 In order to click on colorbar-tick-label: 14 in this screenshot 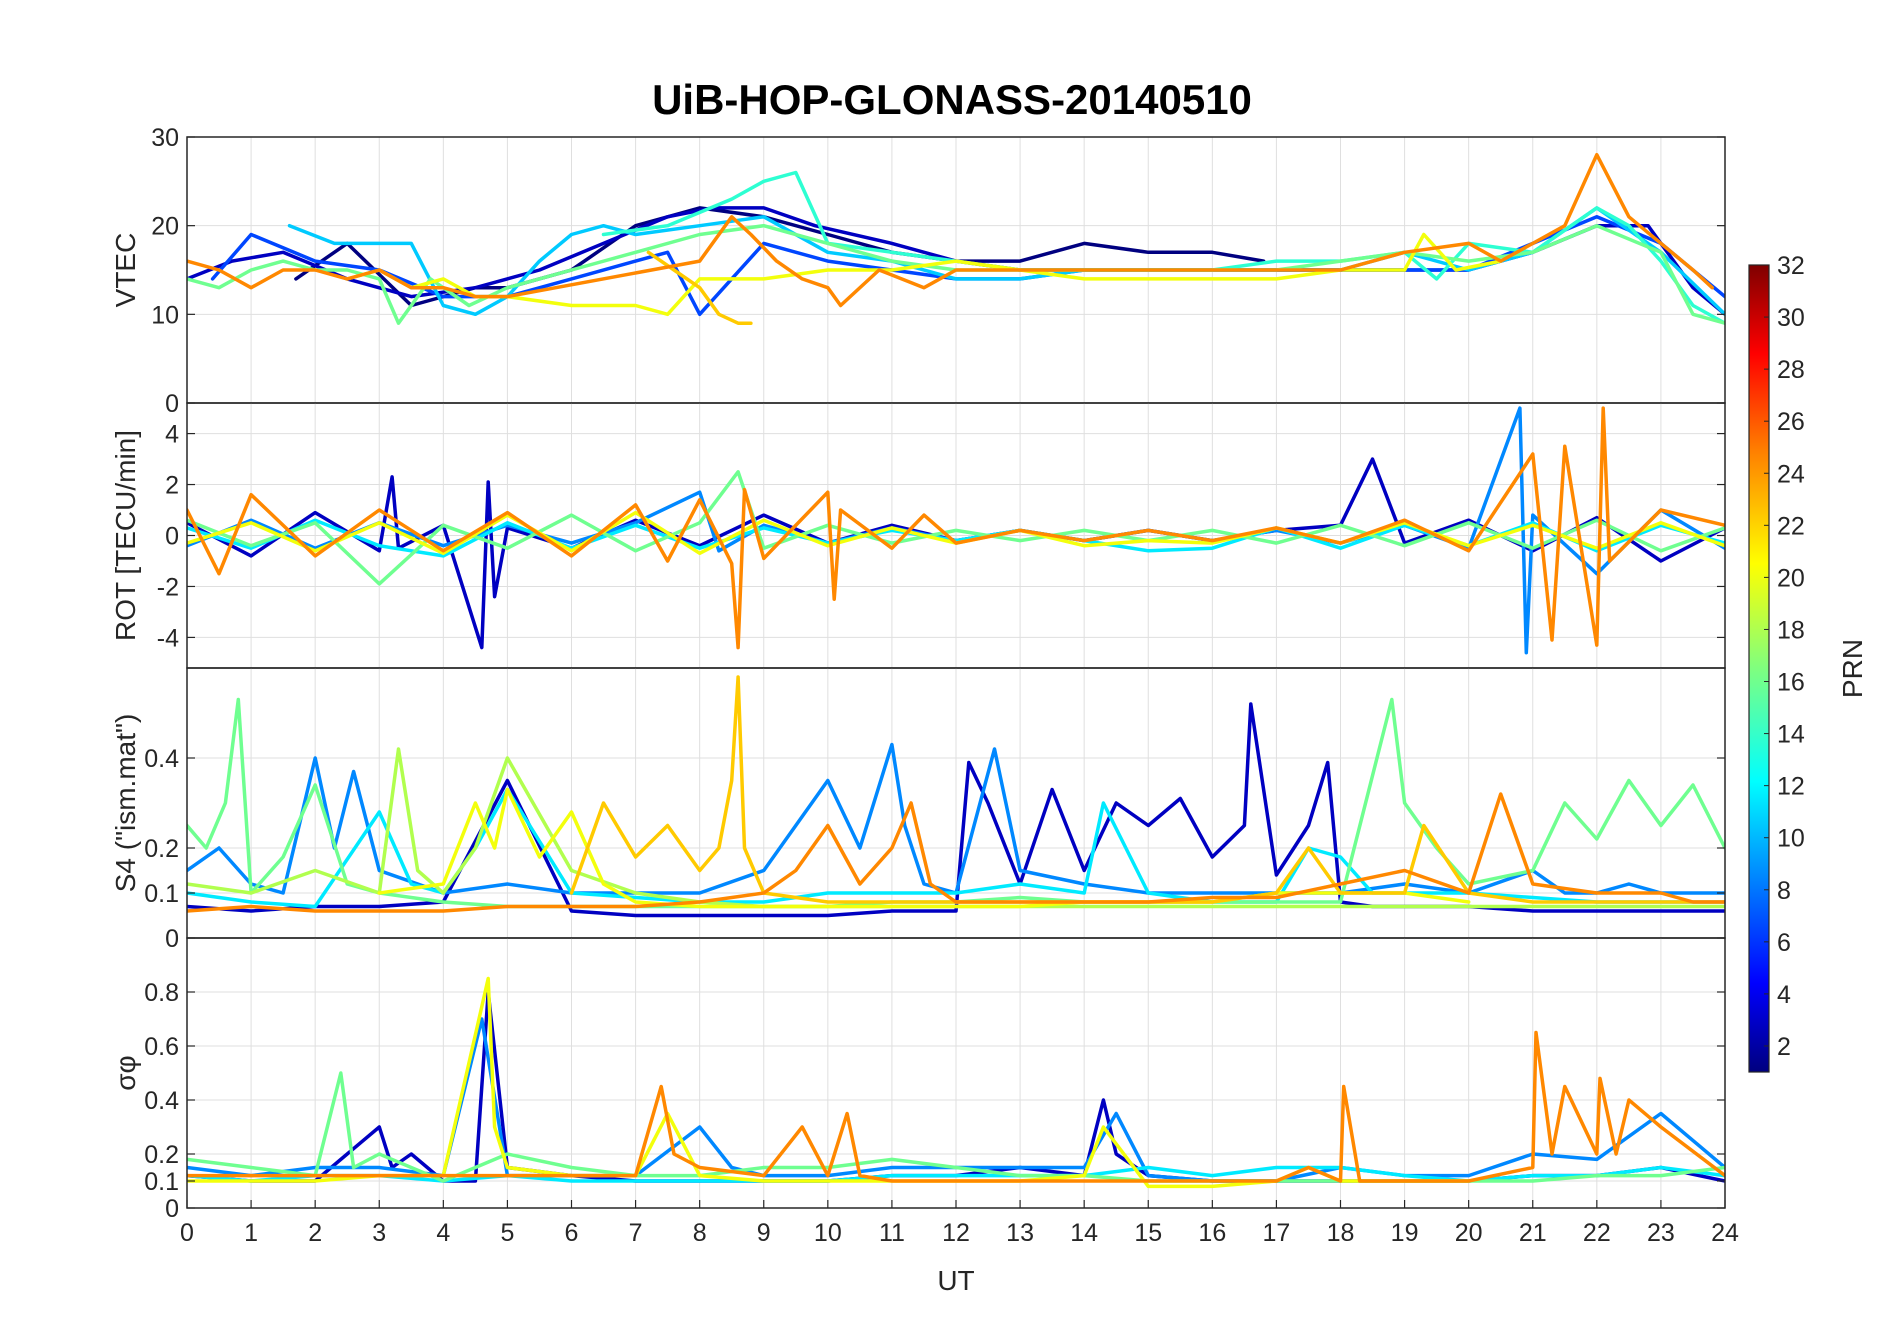, I will do `click(1791, 735)`.